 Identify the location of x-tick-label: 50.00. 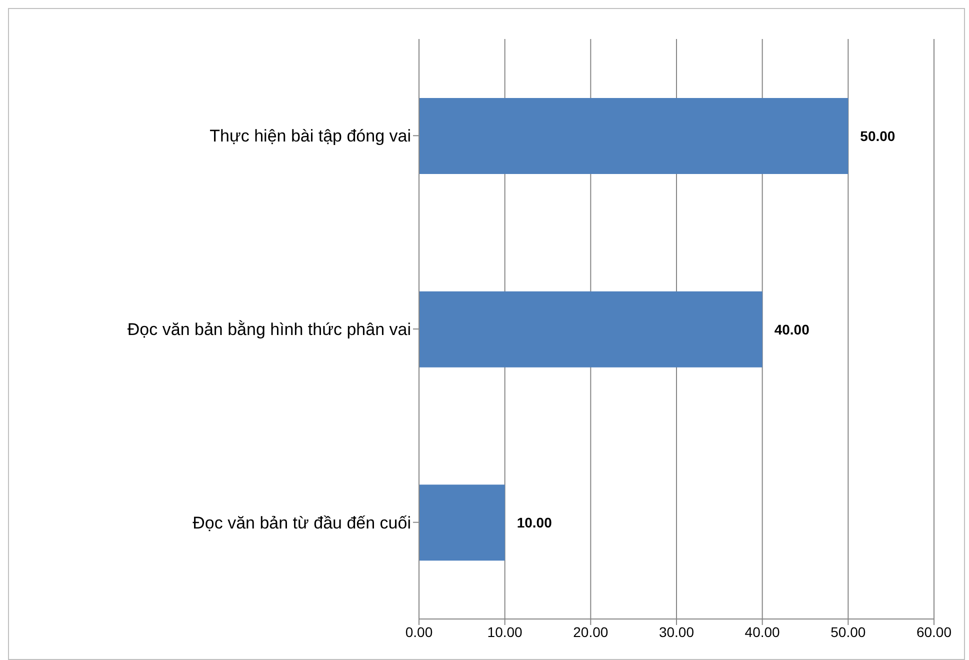
(848, 632).